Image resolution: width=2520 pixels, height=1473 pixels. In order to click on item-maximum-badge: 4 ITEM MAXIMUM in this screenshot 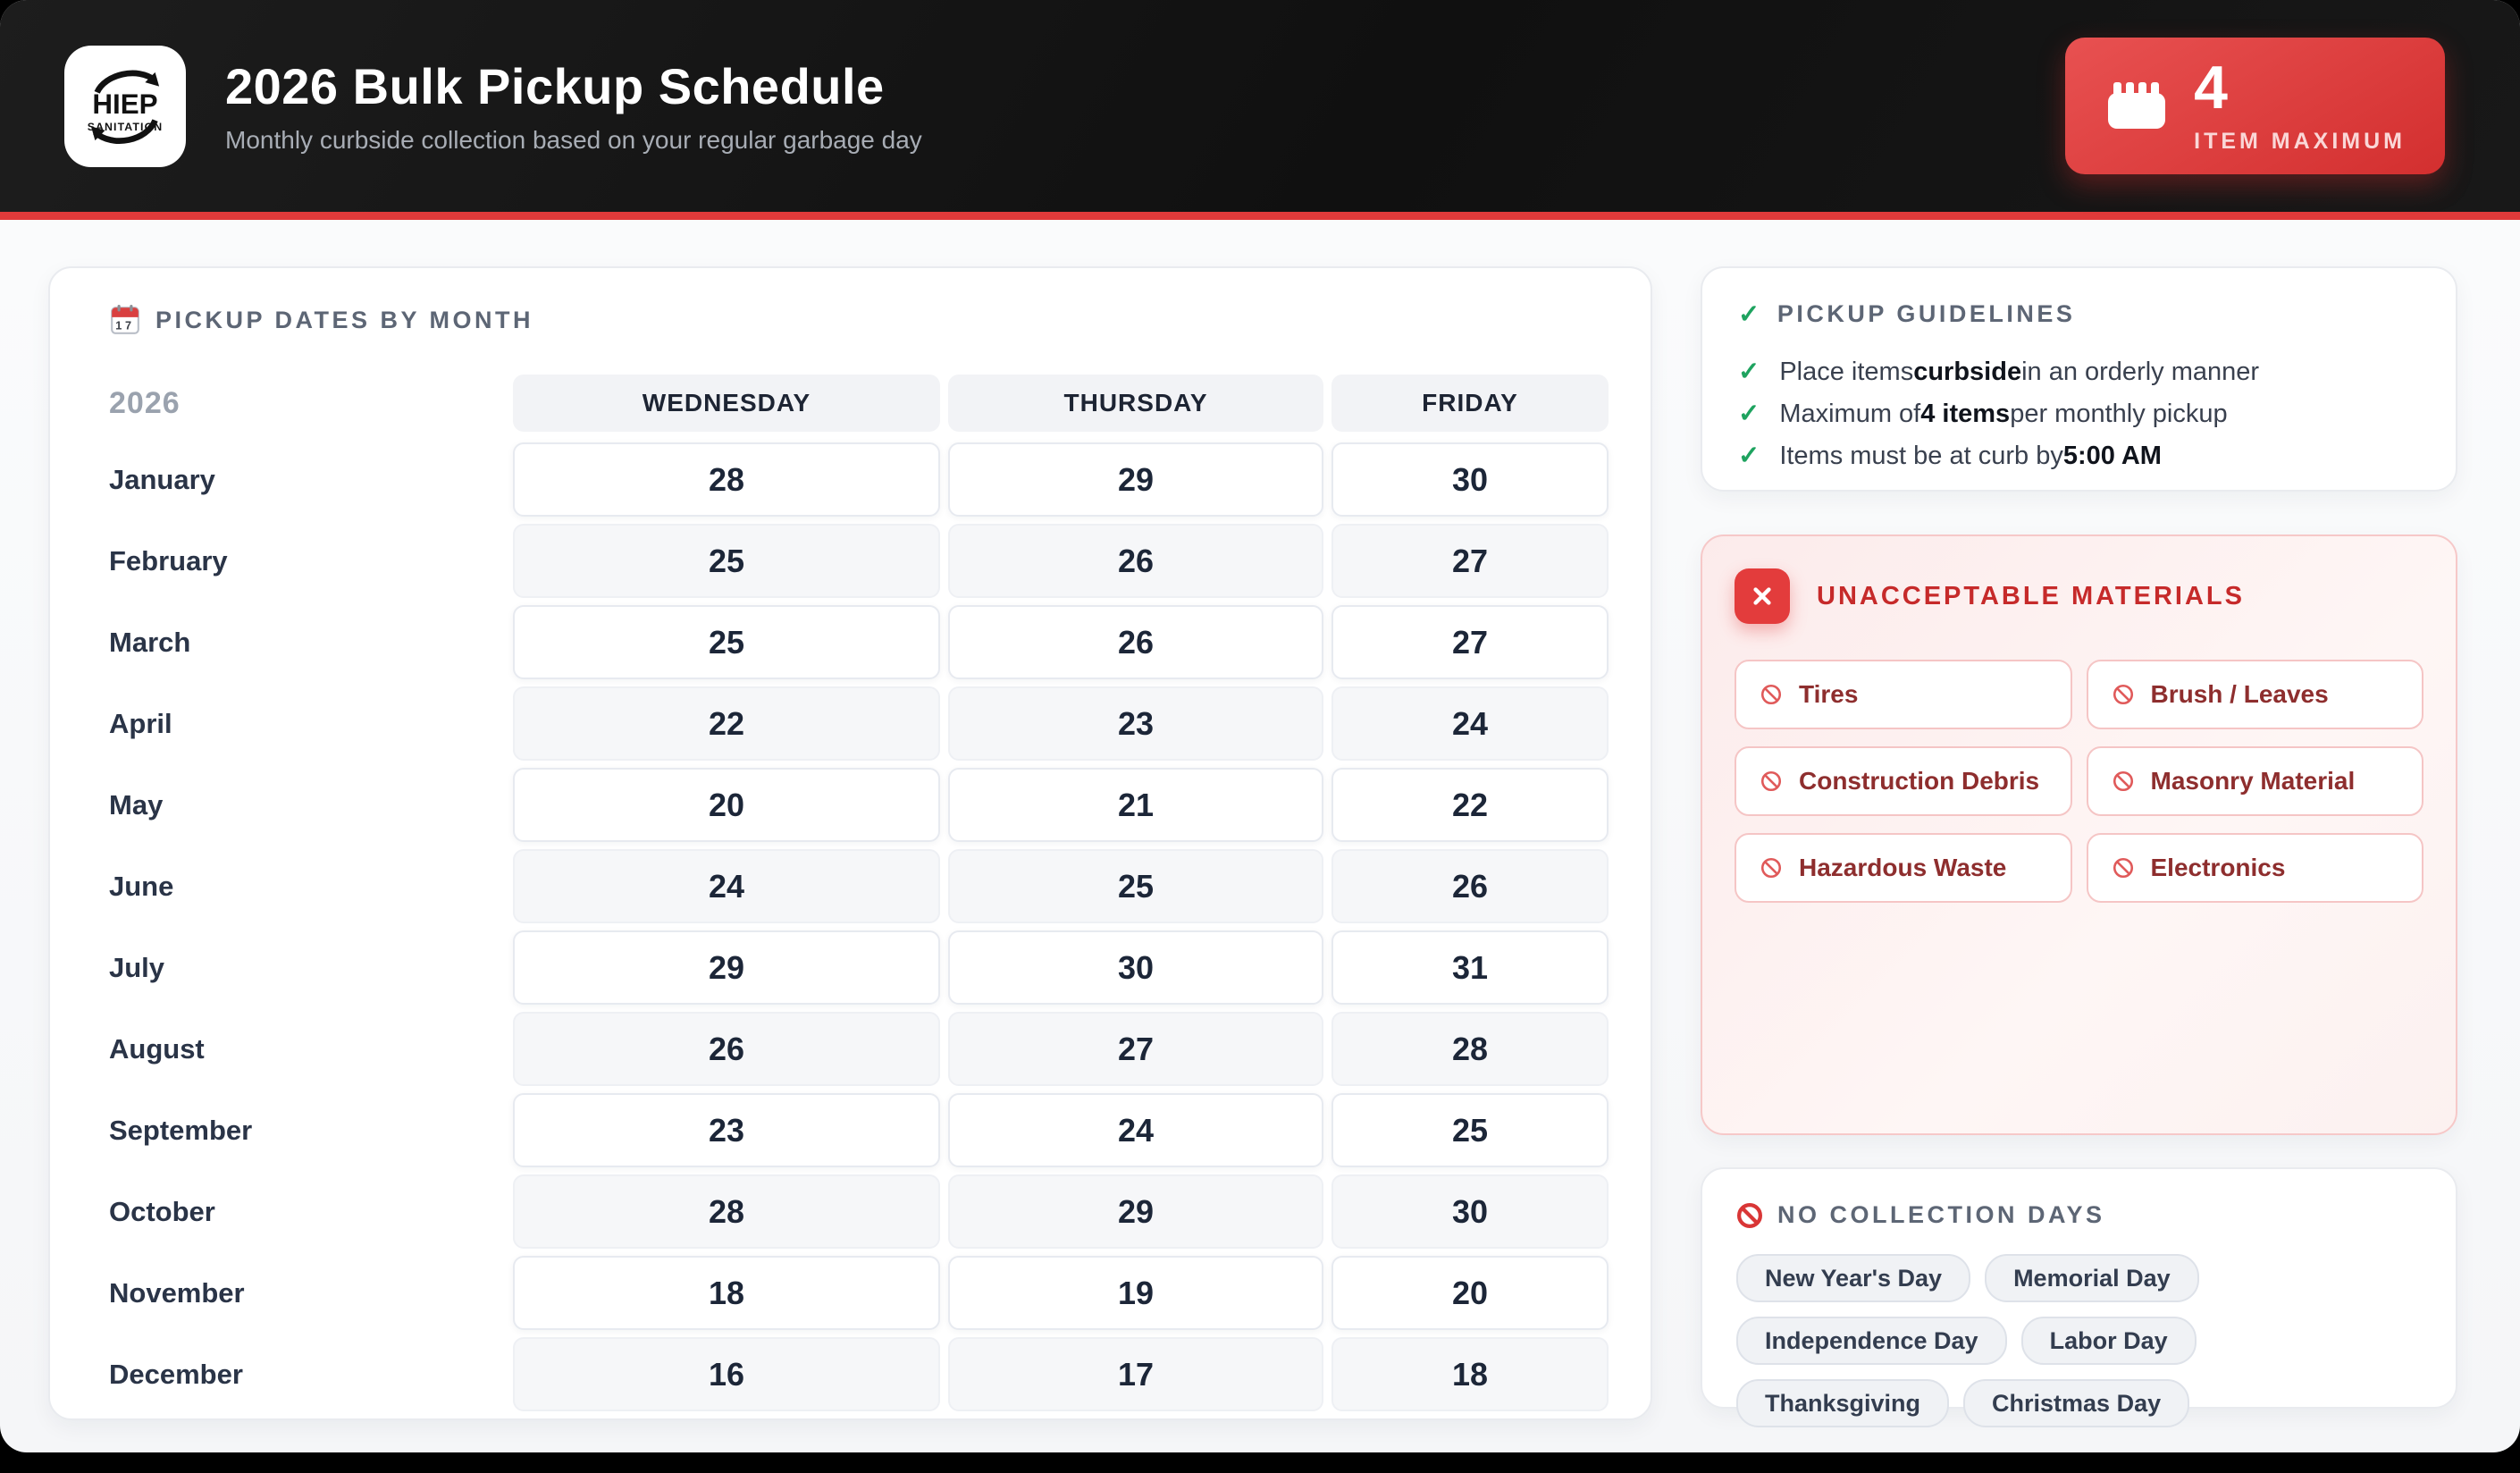, I will do `click(2255, 106)`.